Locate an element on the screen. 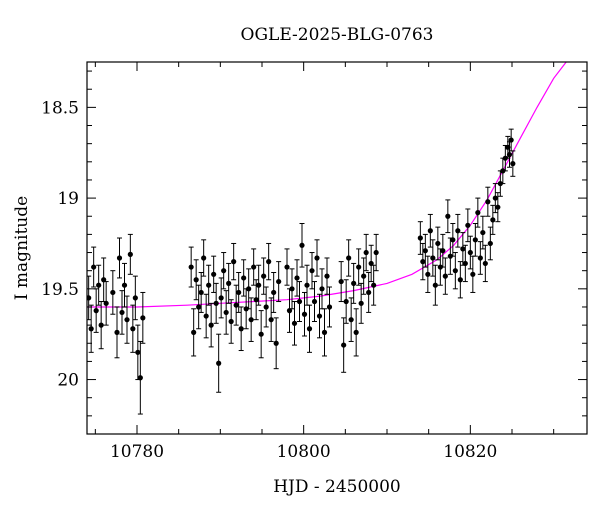 The width and height of the screenshot is (600, 512). chart-title: OGLE-2025-BLG-0763 is located at coordinates (337, 35).